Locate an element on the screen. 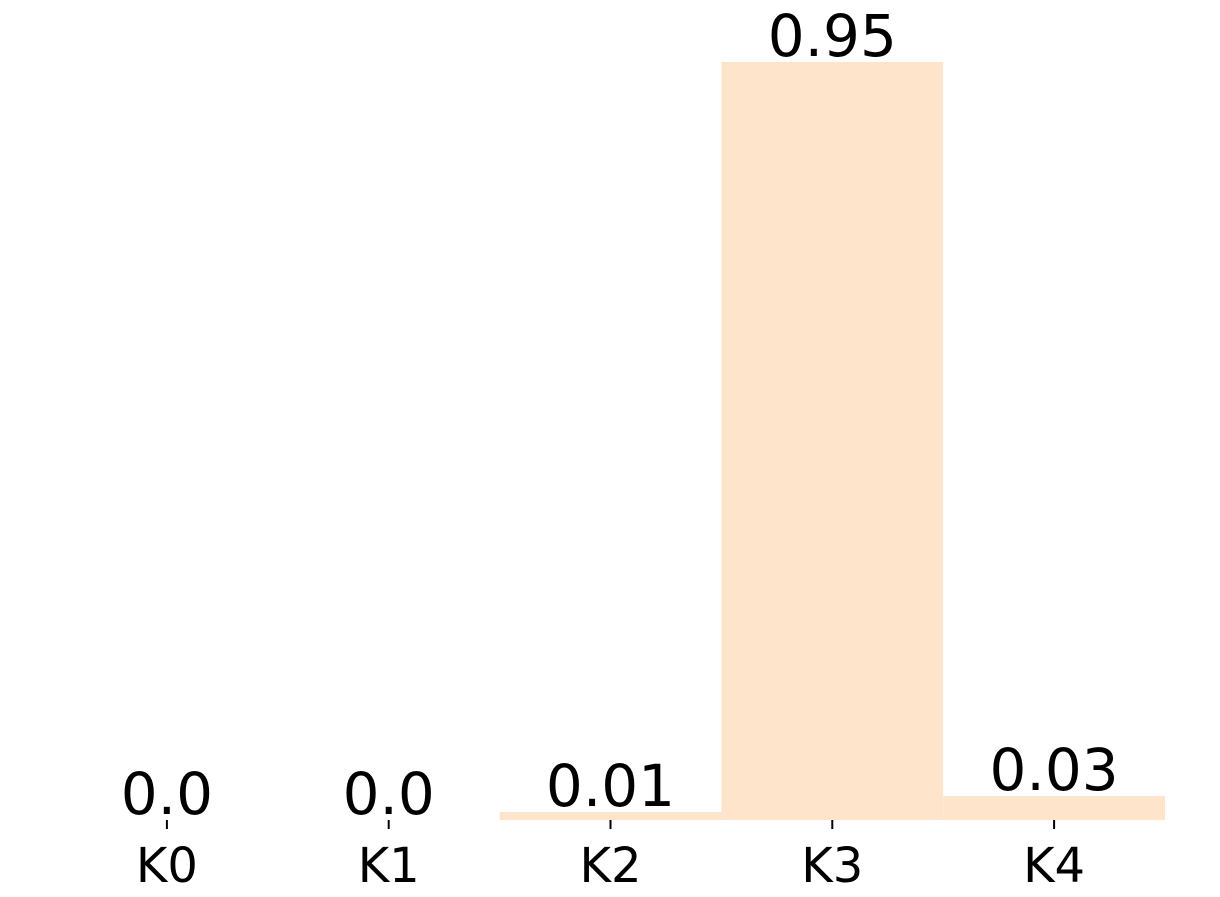  value-label-k4: 0.03 is located at coordinates (1054, 770).